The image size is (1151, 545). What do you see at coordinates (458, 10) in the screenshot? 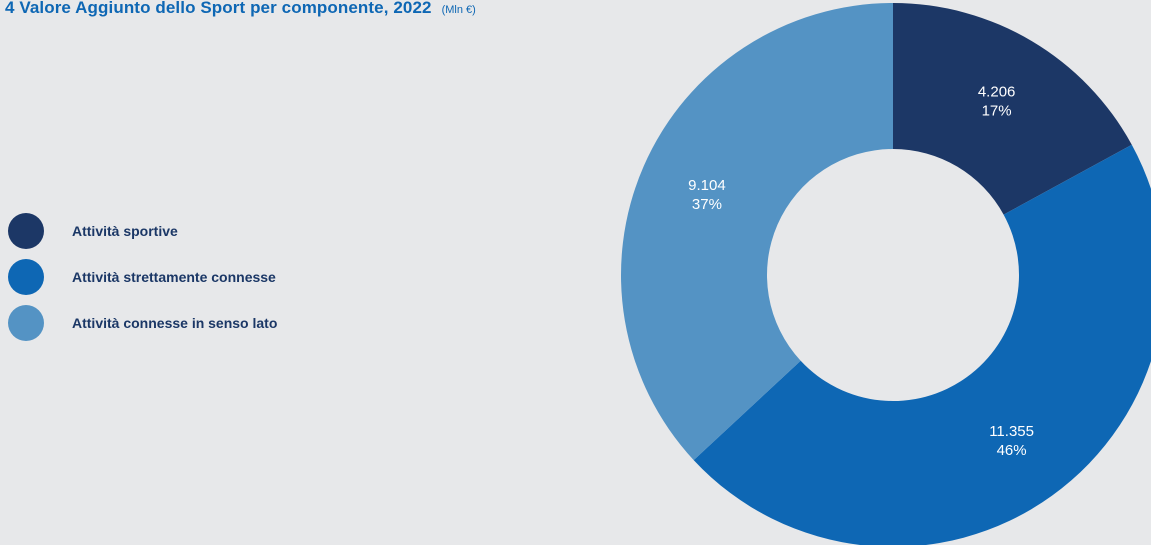
I see `chart-unit: (Mln €)` at bounding box center [458, 10].